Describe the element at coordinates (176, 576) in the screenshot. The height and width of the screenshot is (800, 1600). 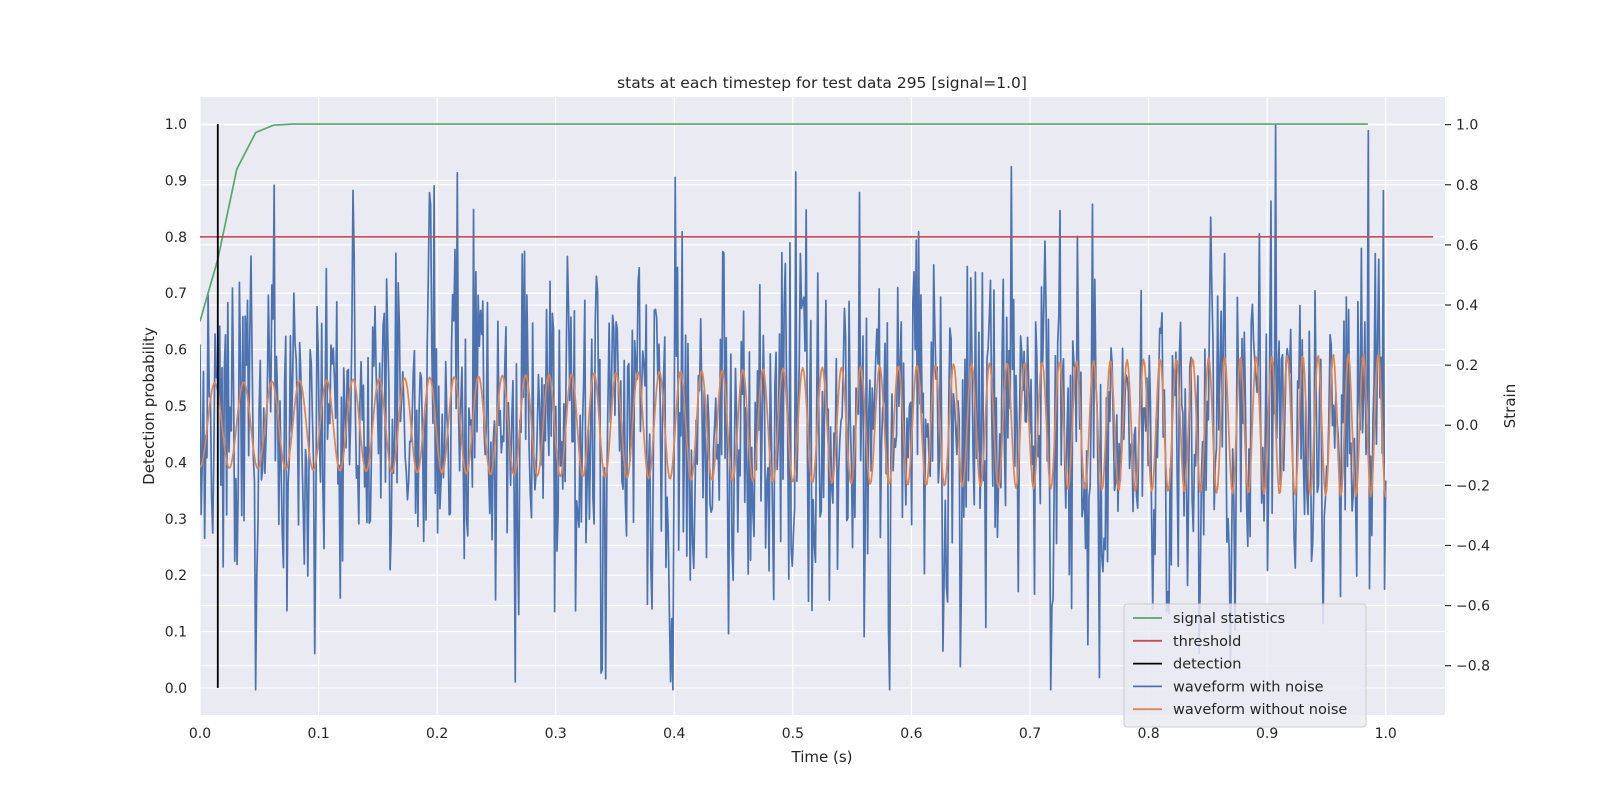
I see `y-tick-label: 0.2` at that location.